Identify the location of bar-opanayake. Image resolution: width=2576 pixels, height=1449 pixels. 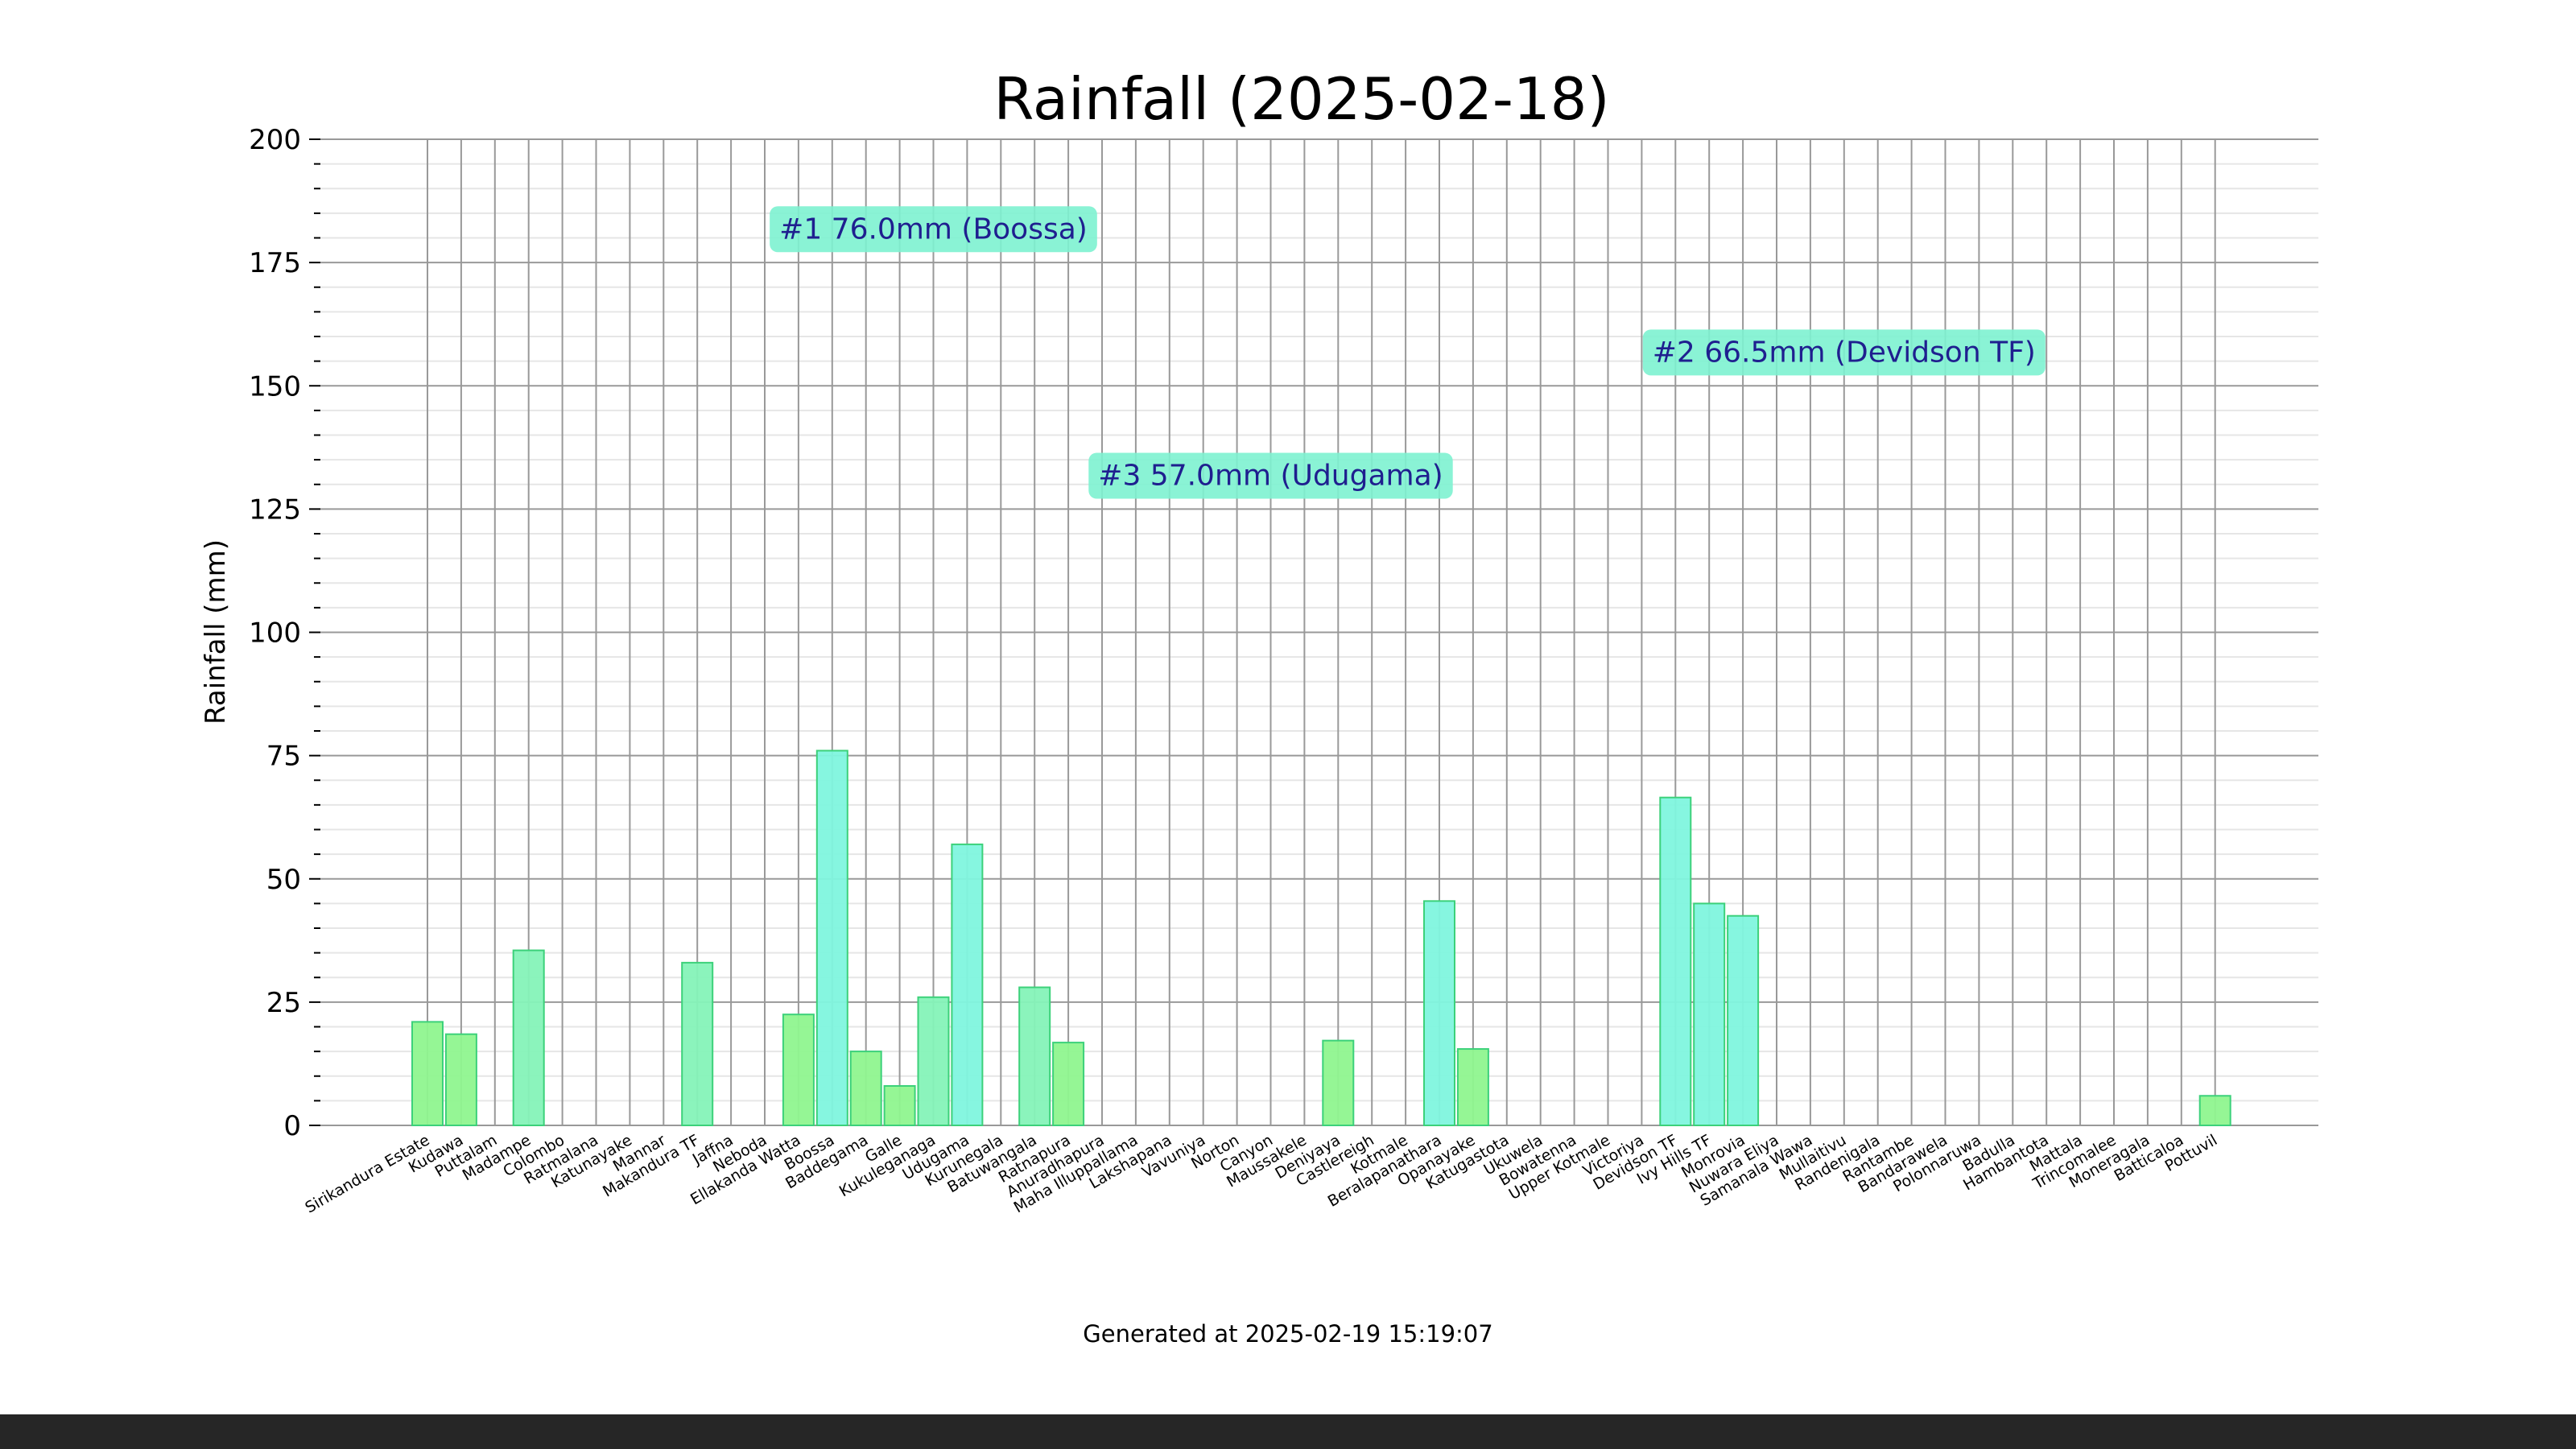
(1472, 1087).